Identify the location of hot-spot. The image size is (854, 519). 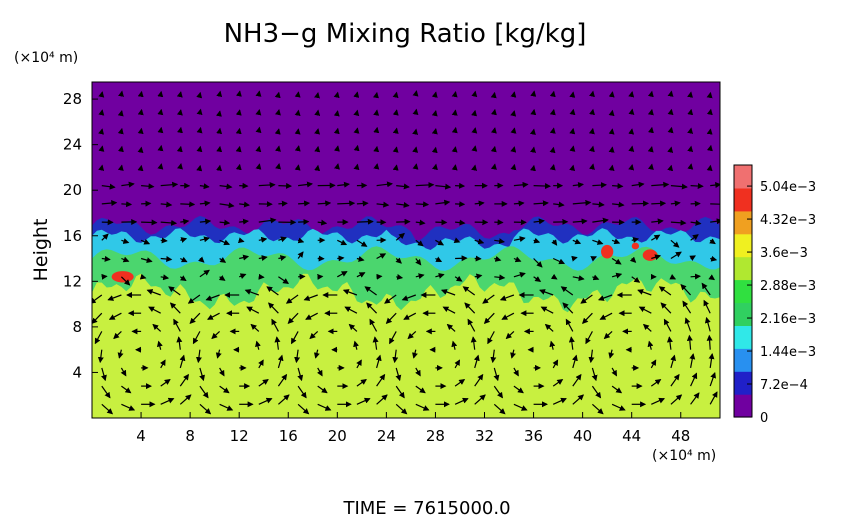
(635, 246).